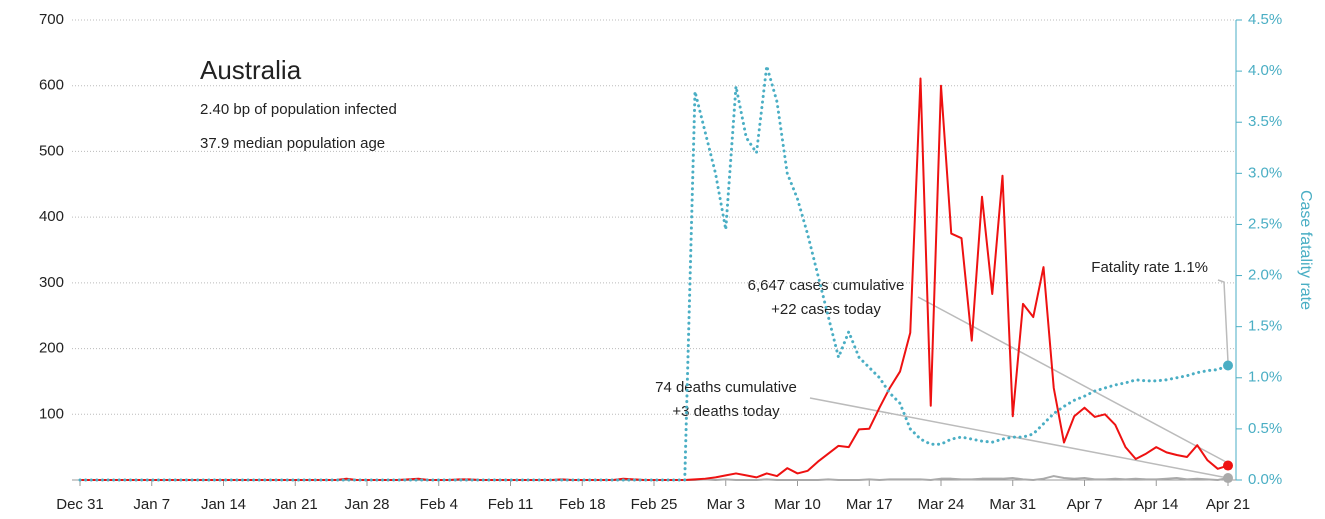  Describe the element at coordinates (826, 285) in the screenshot. I see `annotation: 6,647 cases cumulative` at that location.